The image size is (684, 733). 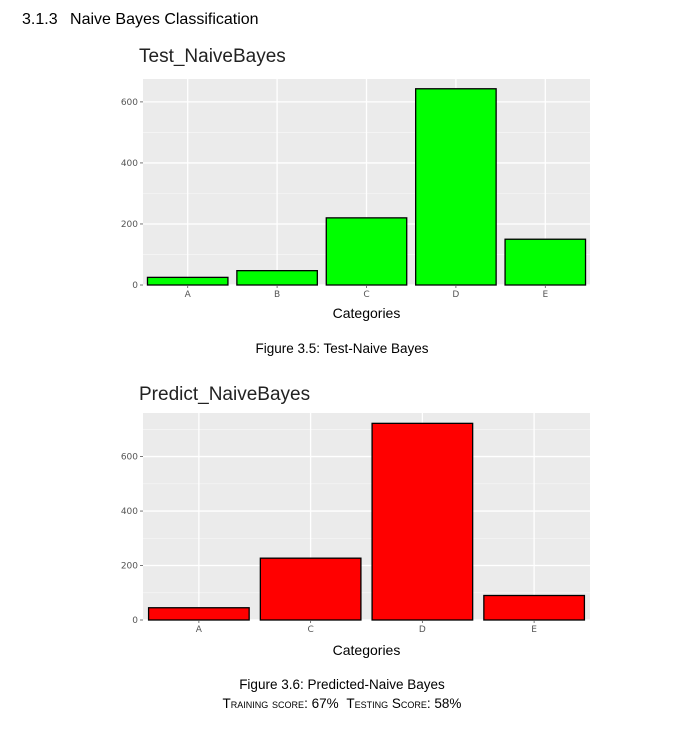 What do you see at coordinates (342, 348) in the screenshot?
I see `figure-caption-test: Figure 3.5: Test-Naive Bayes` at bounding box center [342, 348].